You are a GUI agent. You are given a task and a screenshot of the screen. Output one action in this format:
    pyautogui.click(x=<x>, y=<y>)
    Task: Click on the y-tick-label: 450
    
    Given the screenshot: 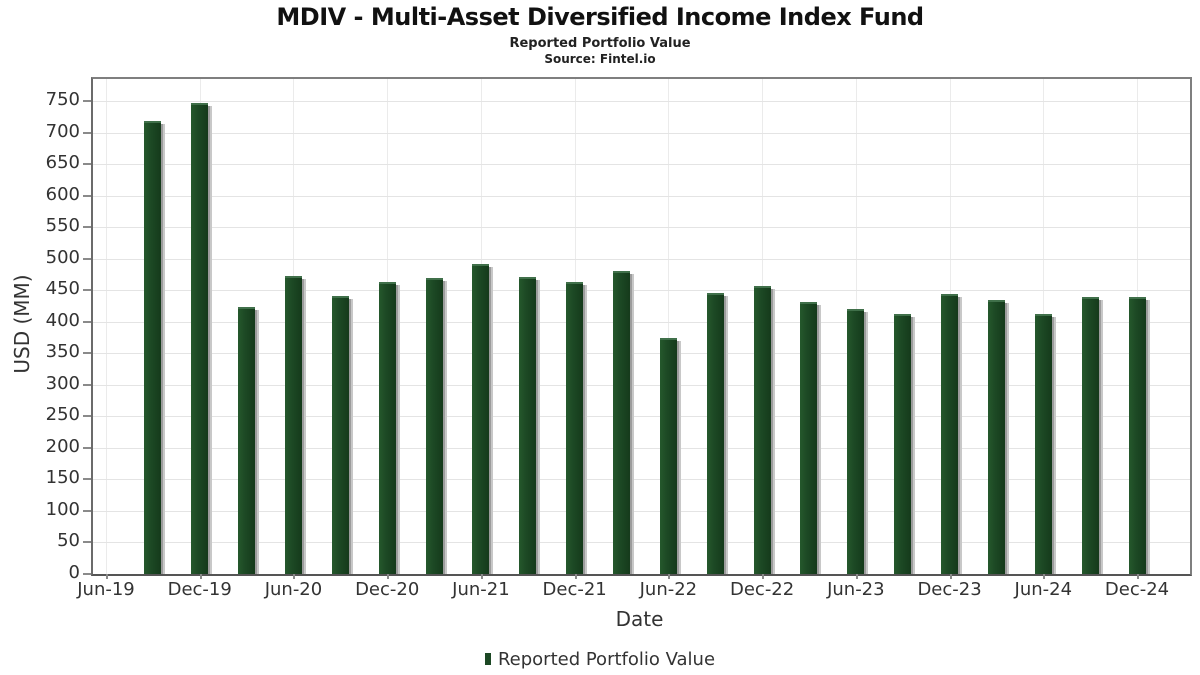 What is the action you would take?
    pyautogui.click(x=62, y=289)
    